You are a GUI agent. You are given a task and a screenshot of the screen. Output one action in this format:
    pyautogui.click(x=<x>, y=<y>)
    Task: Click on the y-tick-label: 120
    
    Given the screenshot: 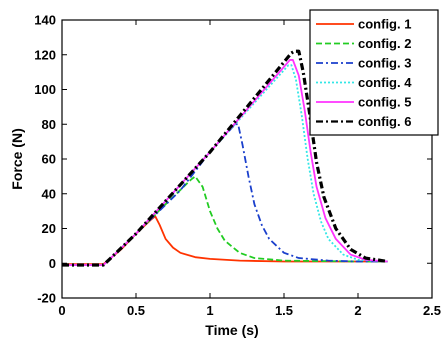 What is the action you would take?
    pyautogui.click(x=45, y=54)
    